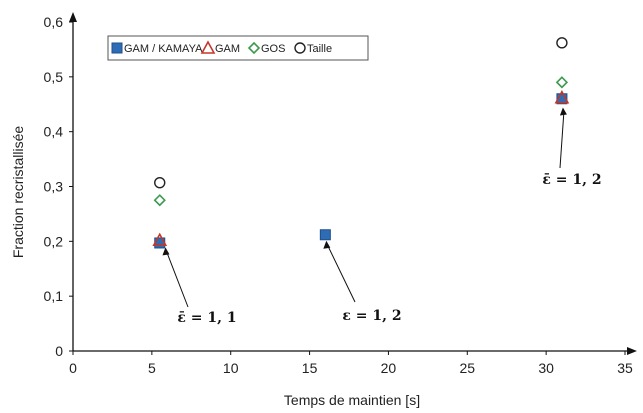 The width and height of the screenshot is (643, 413). What do you see at coordinates (73, 17) in the screenshot?
I see `y-axis-arrow` at bounding box center [73, 17].